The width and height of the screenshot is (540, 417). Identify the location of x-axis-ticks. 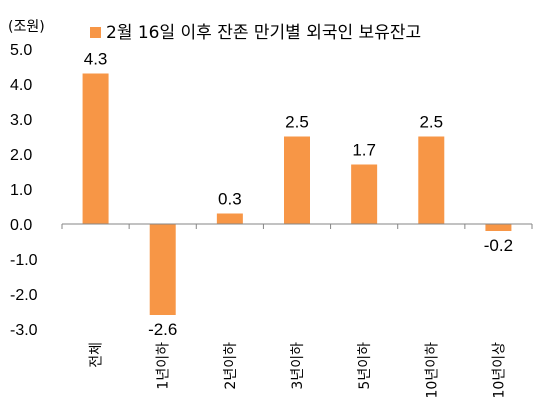
(297, 226).